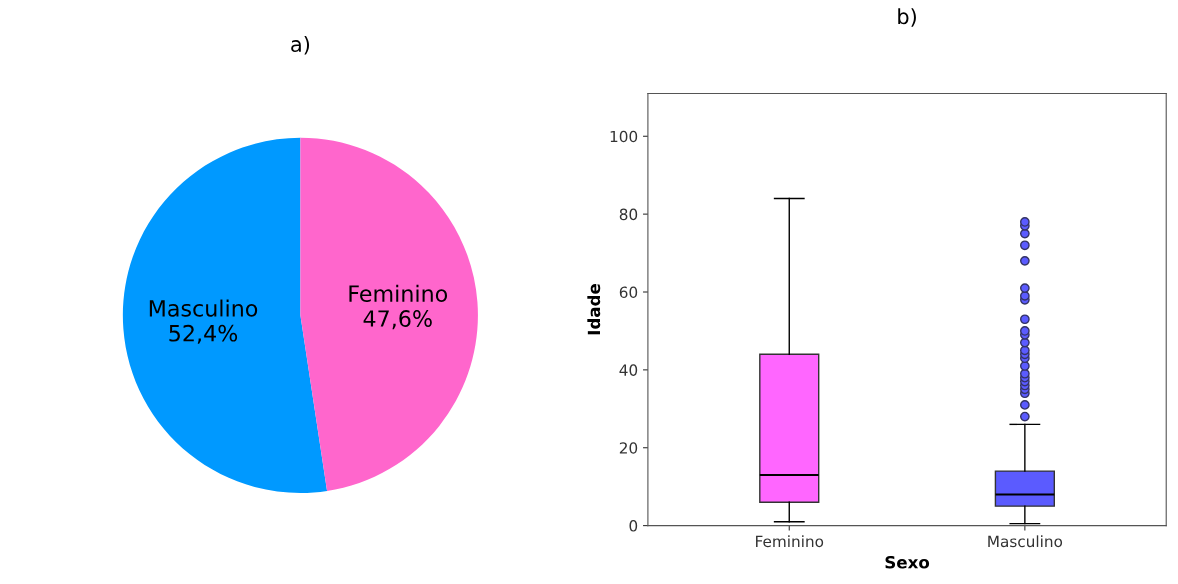  I want to click on y-tick-label: 60, so click(628, 292).